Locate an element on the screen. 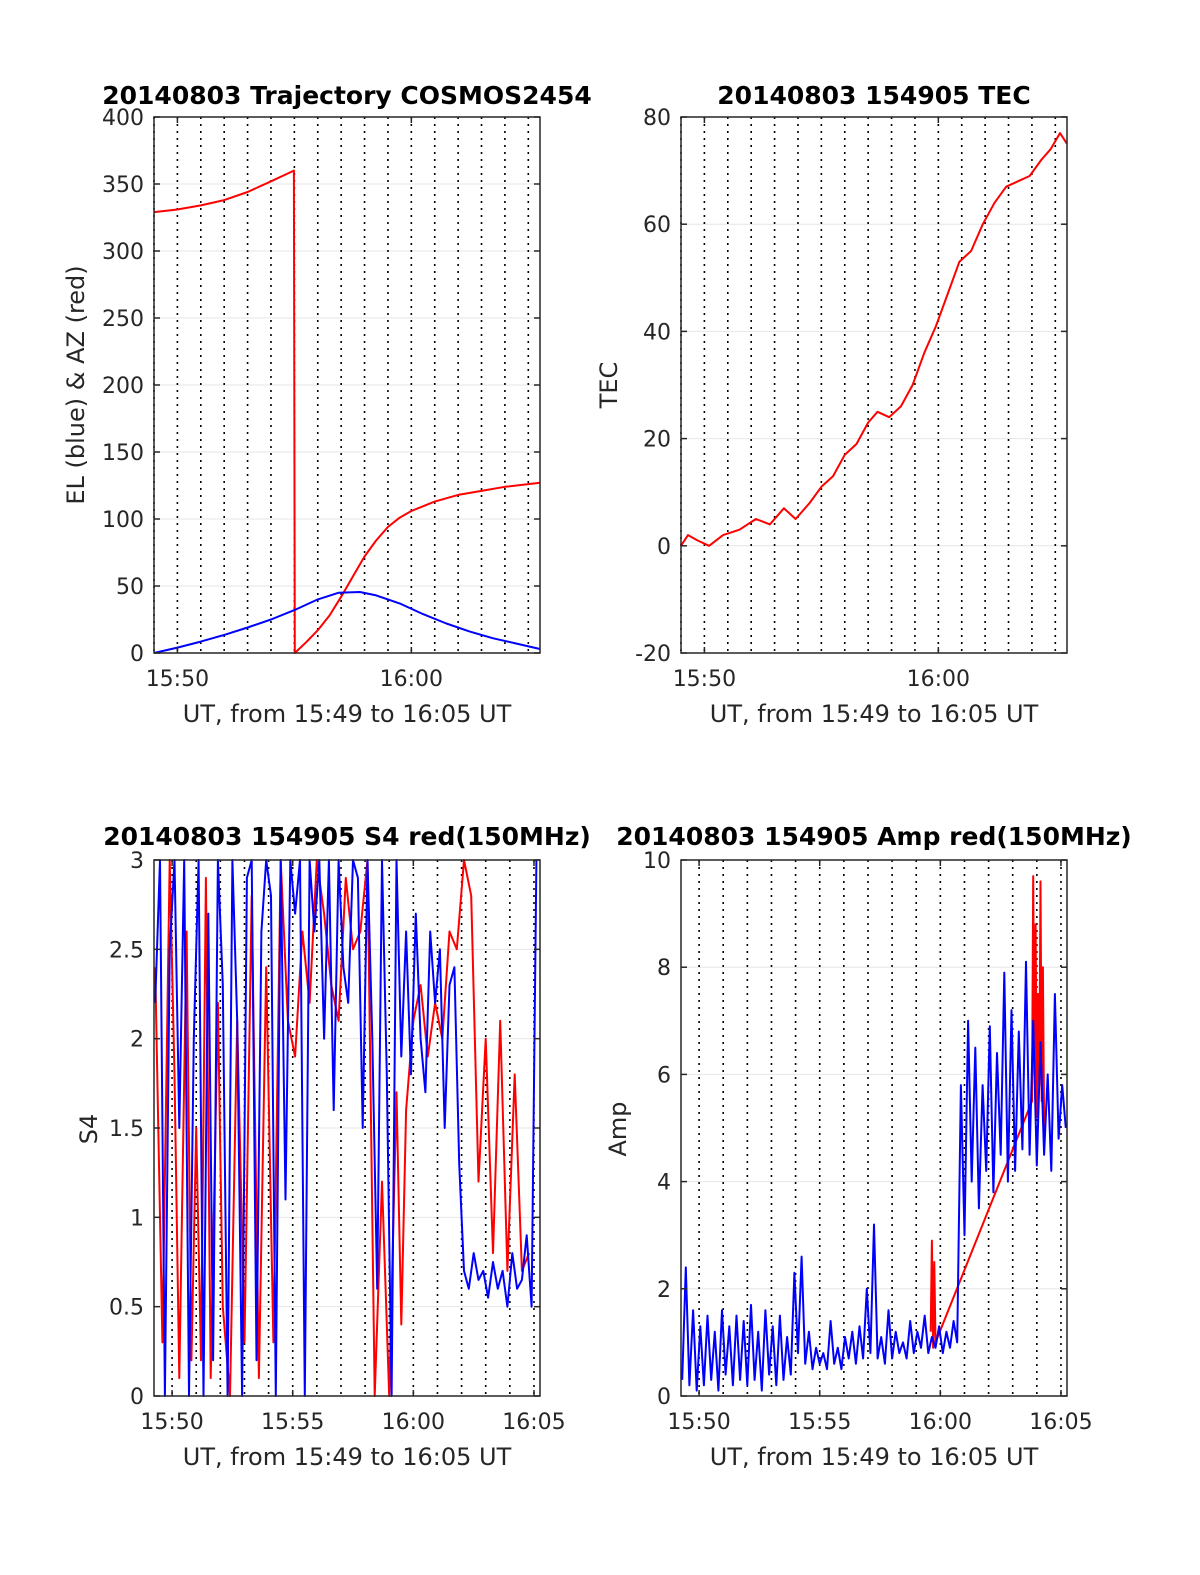 Image resolution: width=1200 pixels, height=1575 pixels. amp-xtick-label: 15:55 is located at coordinates (819, 1422).